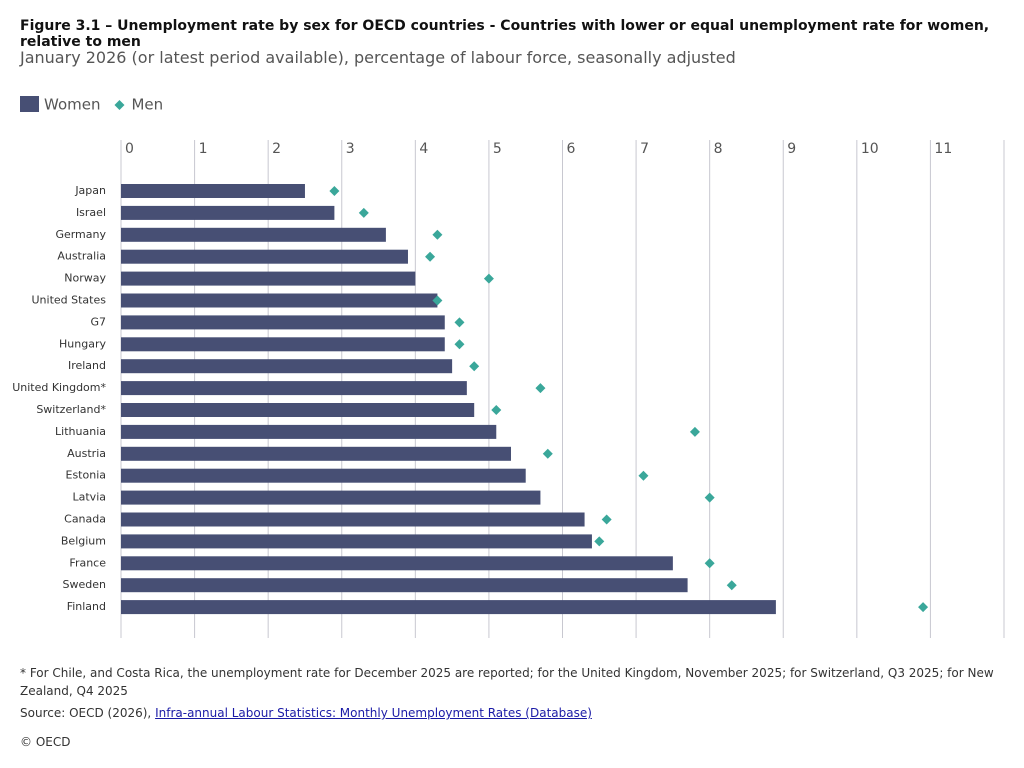  Describe the element at coordinates (943, 149) in the screenshot. I see `x-tick-label: 11` at that location.